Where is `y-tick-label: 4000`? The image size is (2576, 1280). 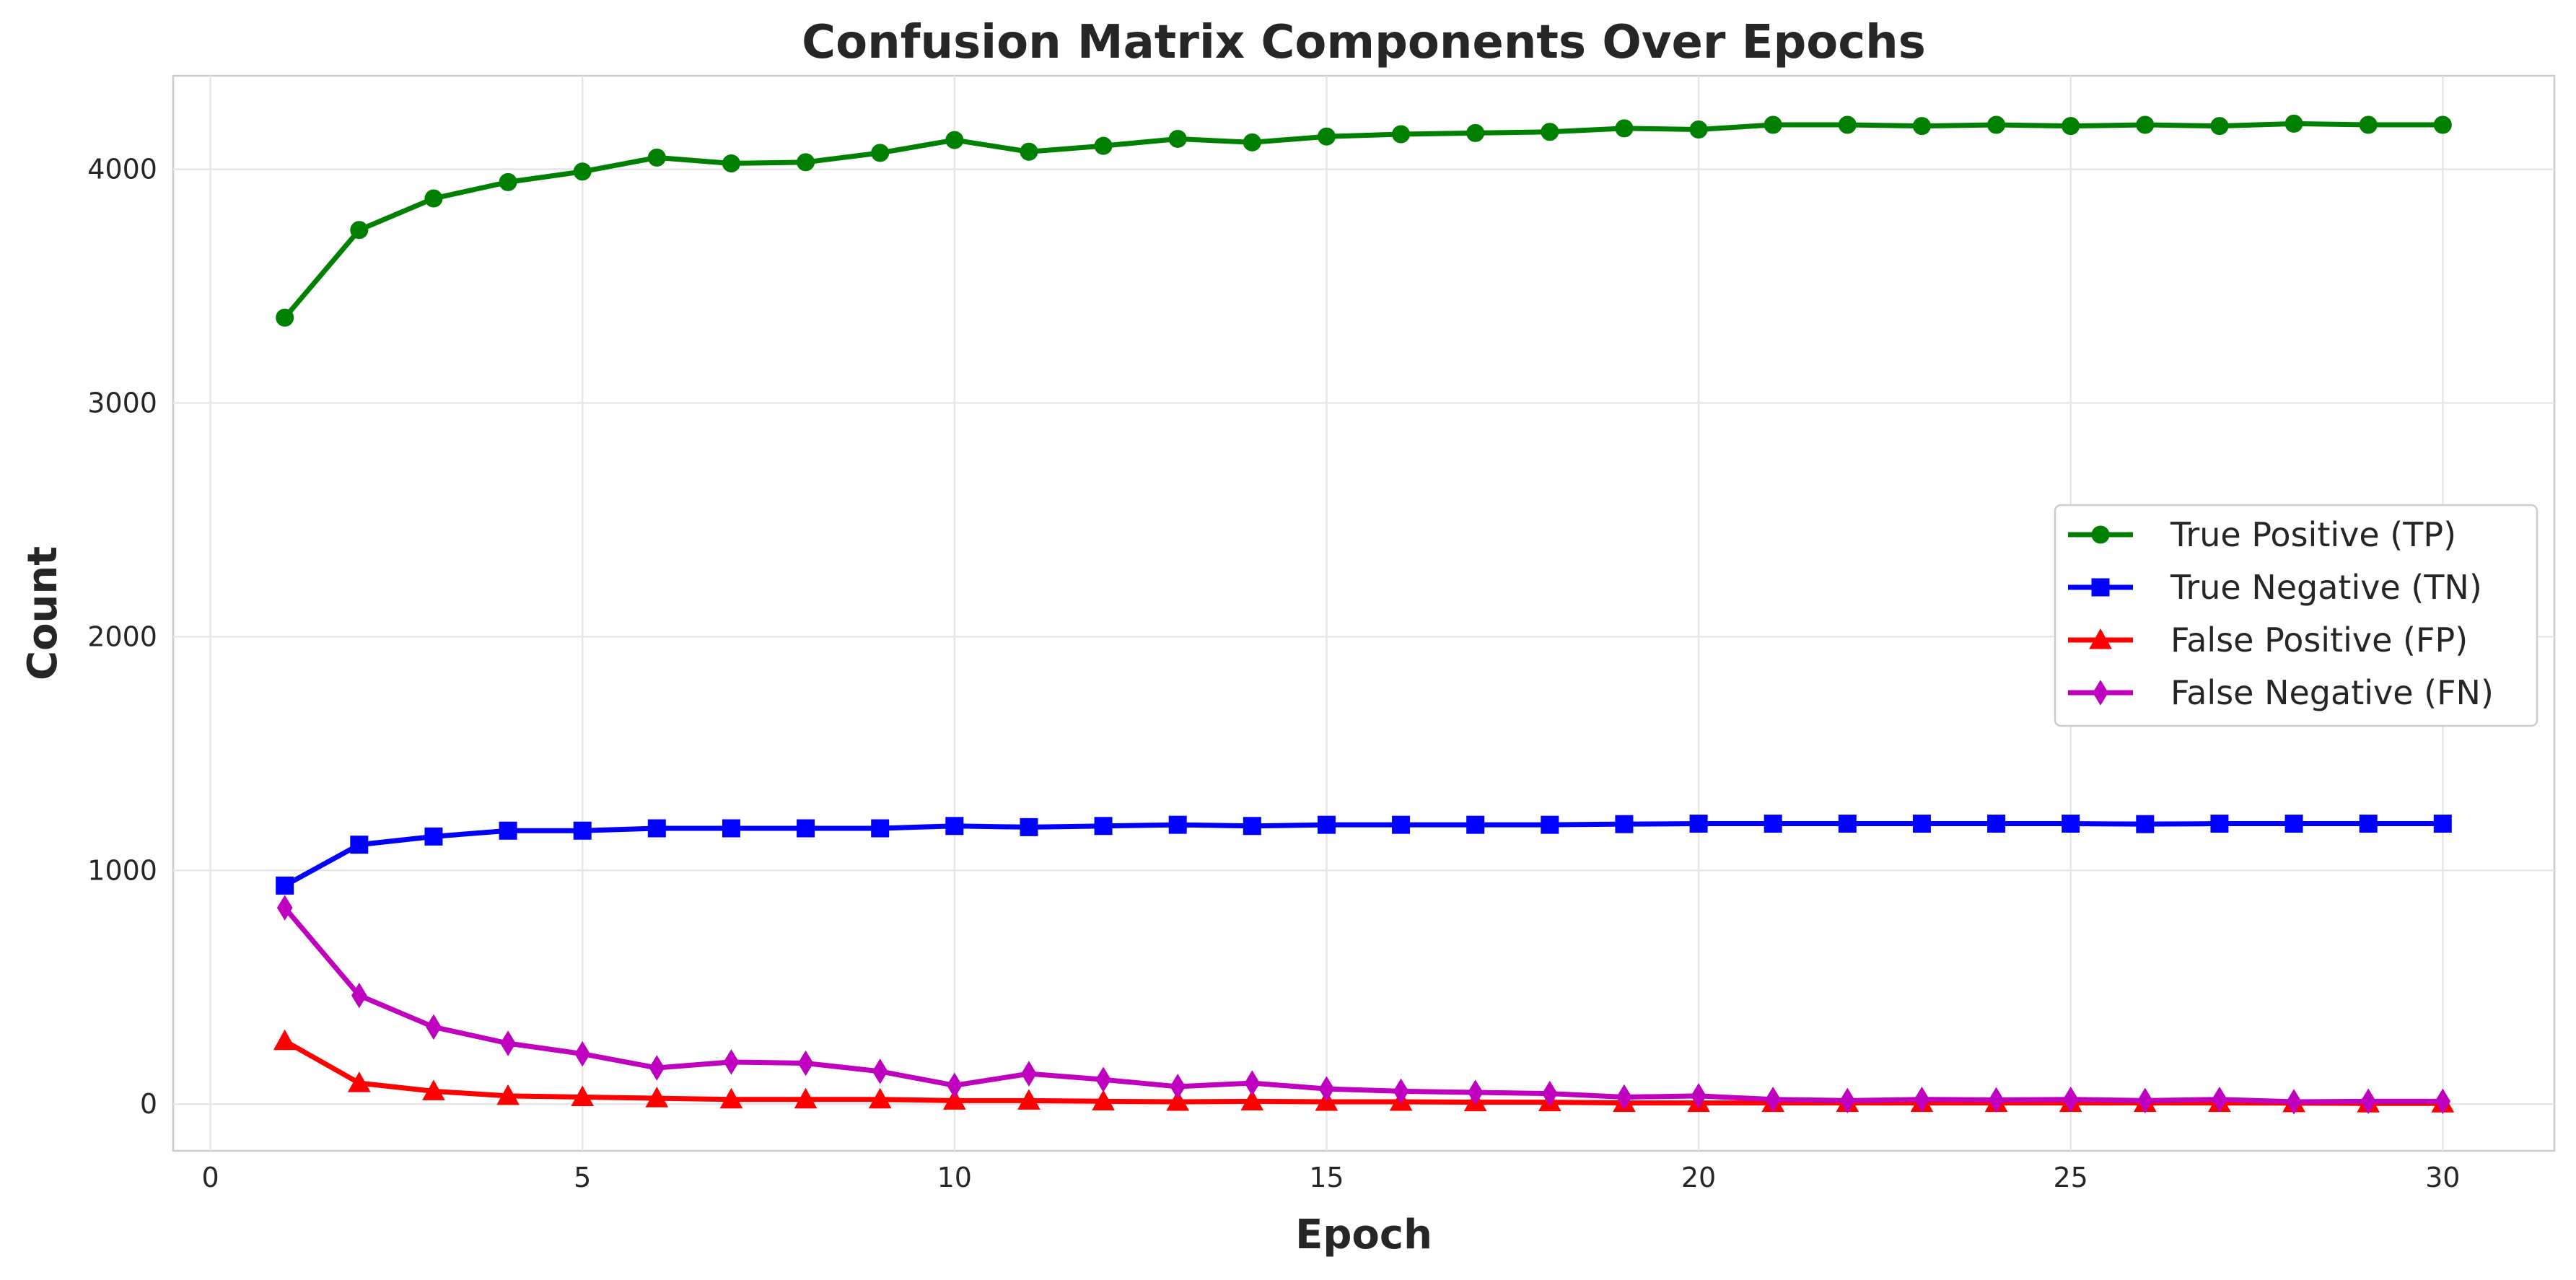
y-tick-label: 4000 is located at coordinates (122, 169).